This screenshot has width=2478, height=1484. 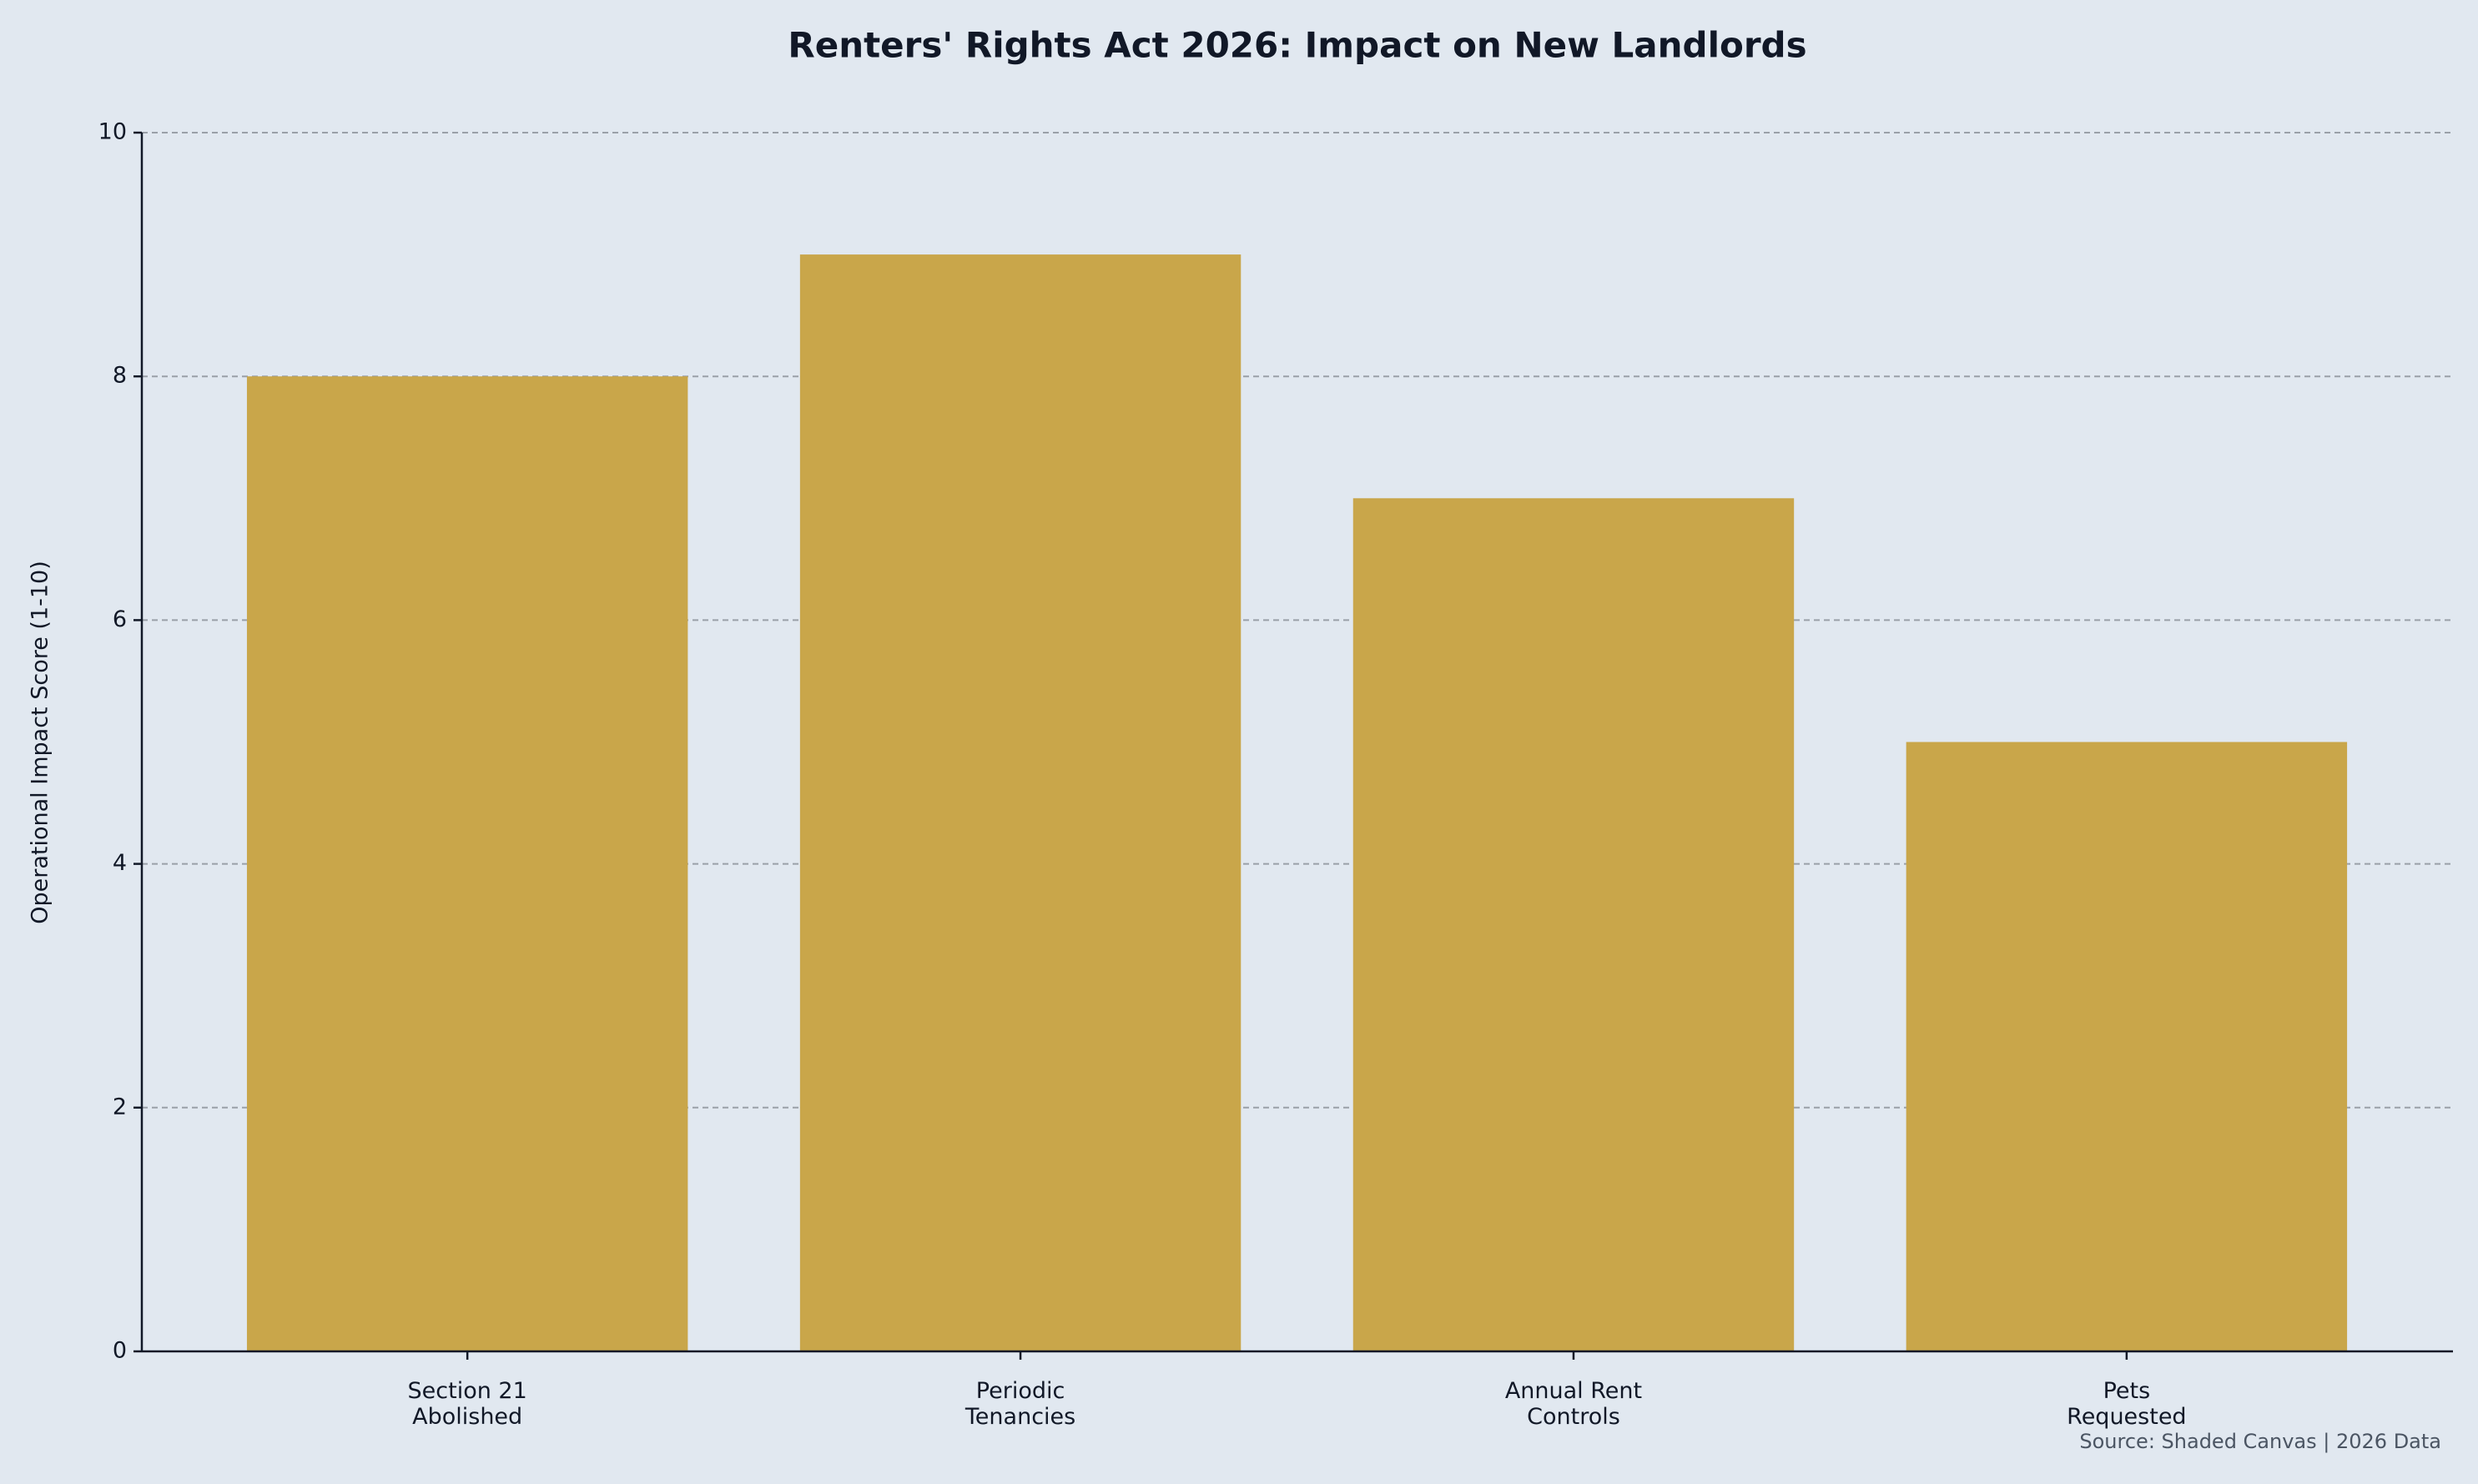 I want to click on y-axis-label: Operational Impact Score (1-10), so click(x=41, y=743).